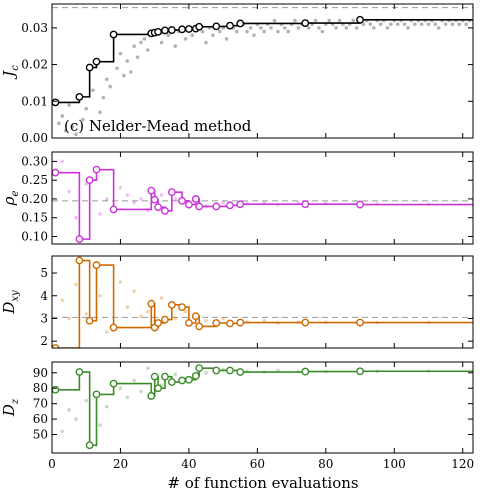  What do you see at coordinates (10, 199) in the screenshot?
I see `y-axis-label: ρe` at bounding box center [10, 199].